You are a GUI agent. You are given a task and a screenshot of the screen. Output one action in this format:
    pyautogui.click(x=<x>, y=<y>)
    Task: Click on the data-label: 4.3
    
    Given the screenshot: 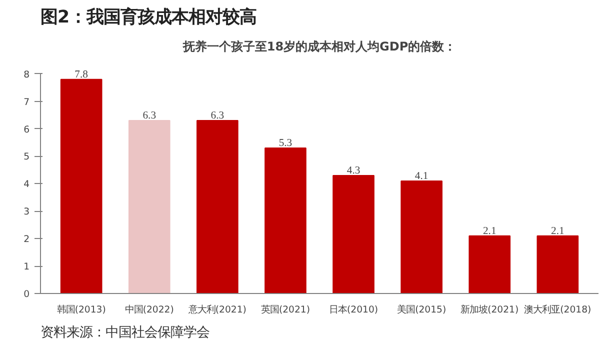 What is the action you would take?
    pyautogui.click(x=353, y=170)
    